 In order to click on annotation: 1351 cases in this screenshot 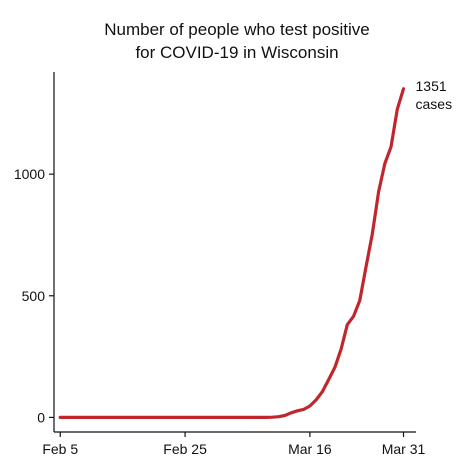, I will do `click(434, 95)`.